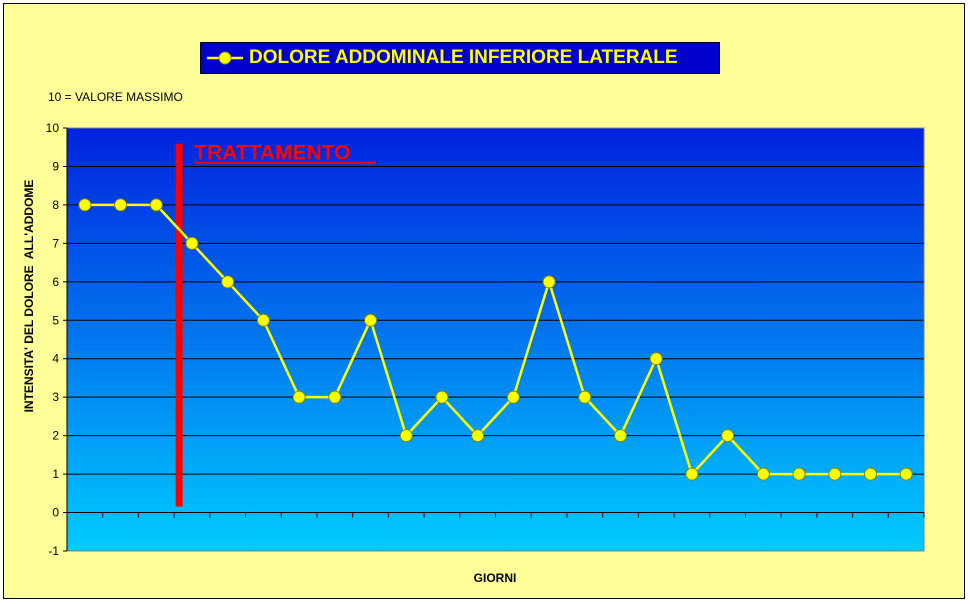 This screenshot has width=970, height=604. What do you see at coordinates (463, 57) in the screenshot?
I see `legend-label: DOLORE ADDOMINALE INFERIORE LATERALE` at bounding box center [463, 57].